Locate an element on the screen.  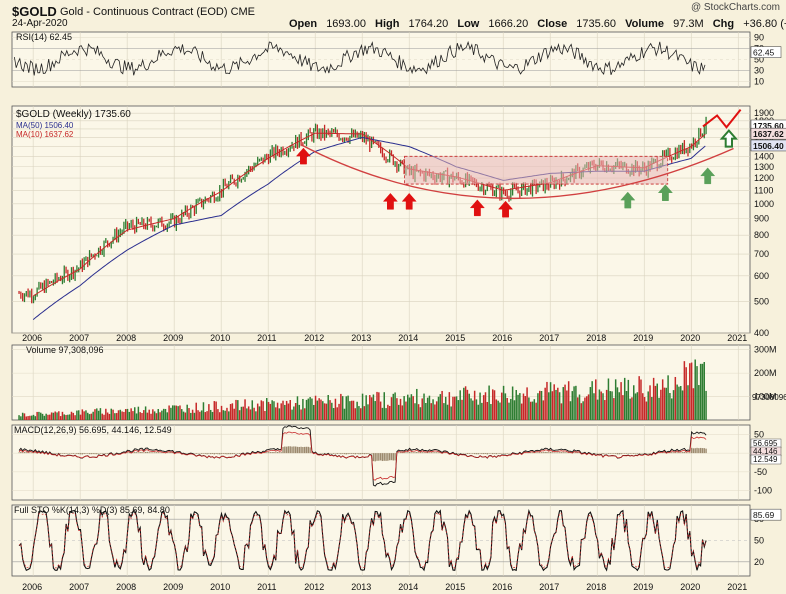
price-tick-label: 1300 is located at coordinates (764, 167).